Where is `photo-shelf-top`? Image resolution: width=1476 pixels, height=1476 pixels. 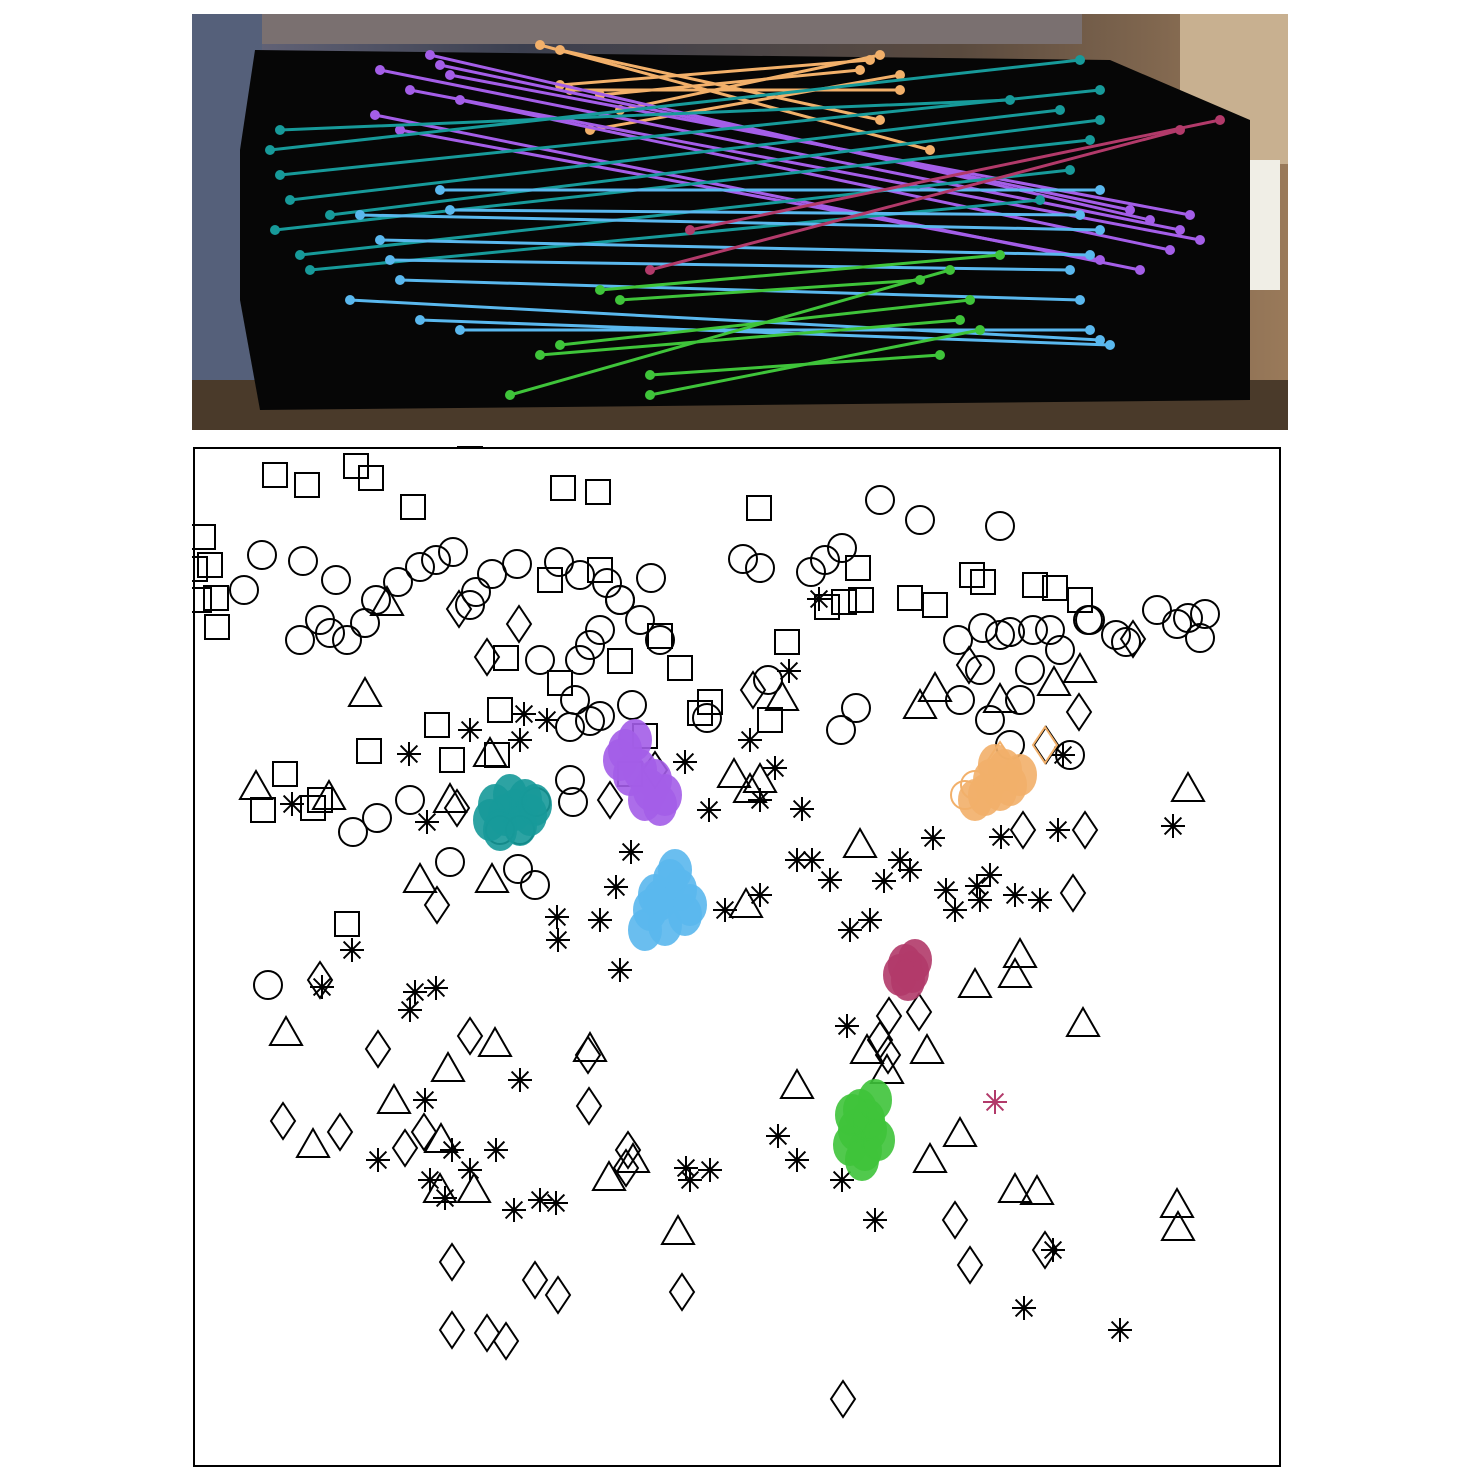 photo-shelf-top is located at coordinates (672, 29).